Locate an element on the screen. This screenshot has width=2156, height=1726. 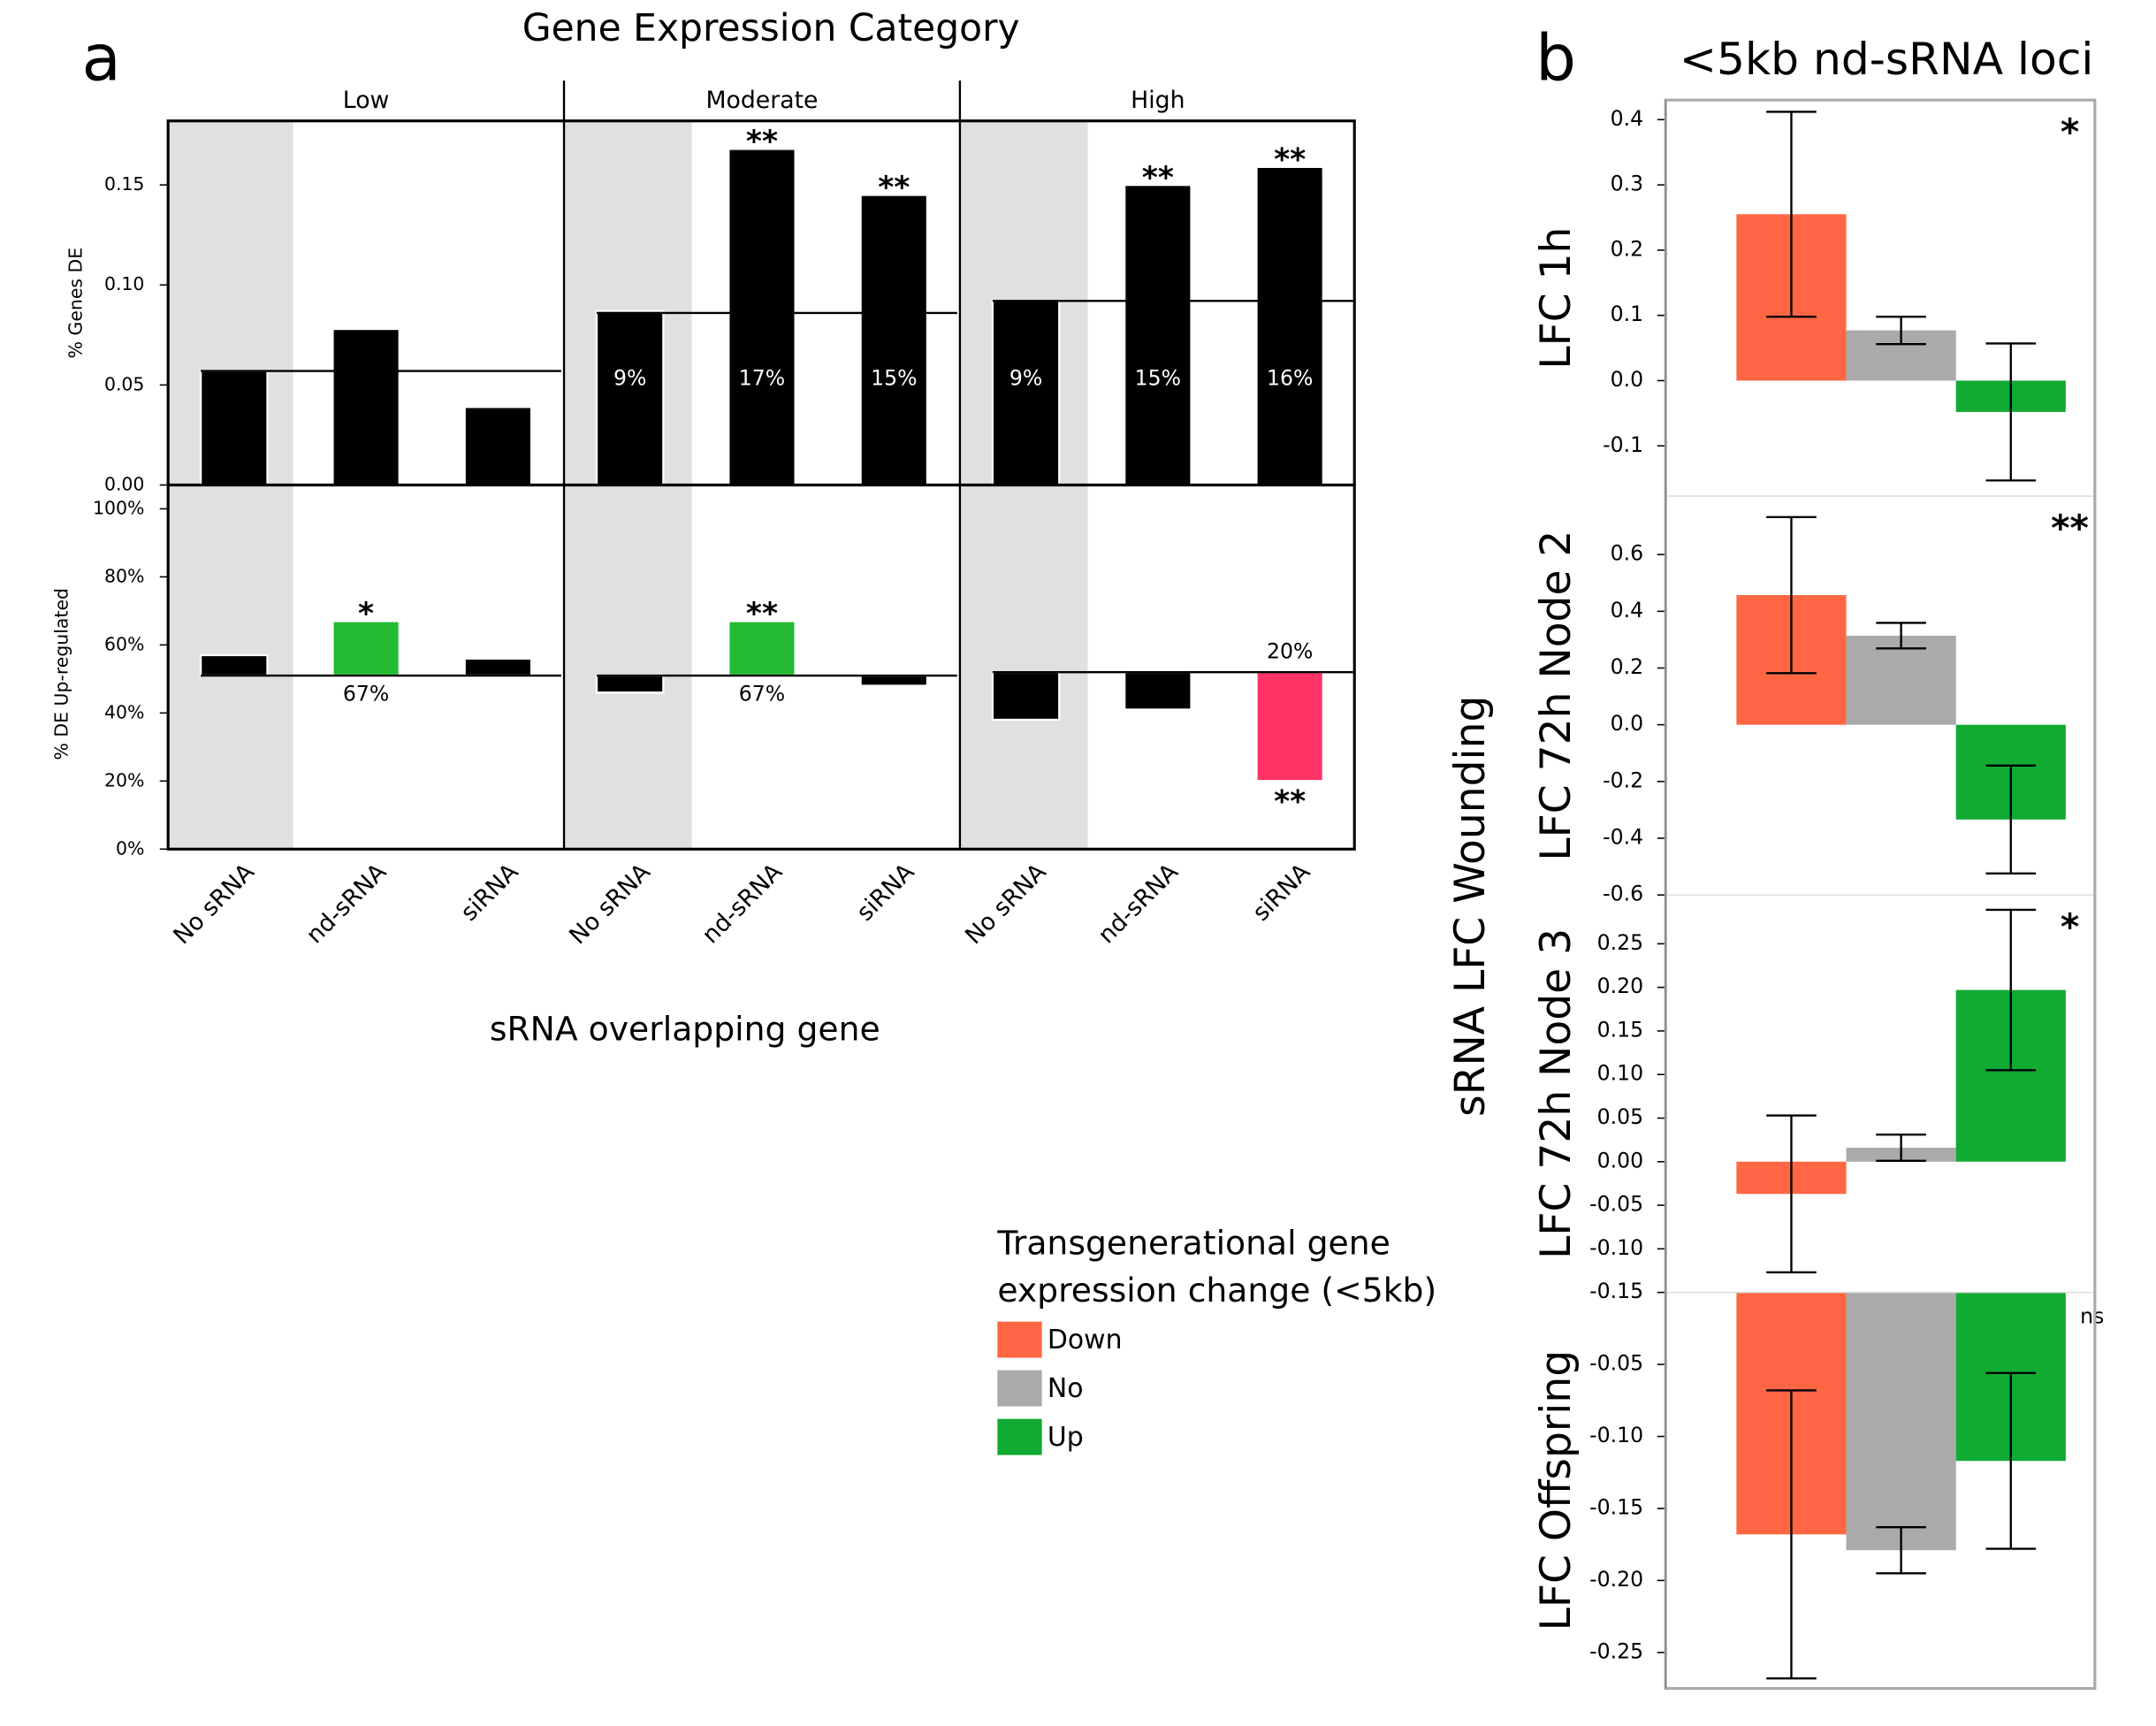
legend-title: Transgenerational gene is located at coordinates (1193, 1244).